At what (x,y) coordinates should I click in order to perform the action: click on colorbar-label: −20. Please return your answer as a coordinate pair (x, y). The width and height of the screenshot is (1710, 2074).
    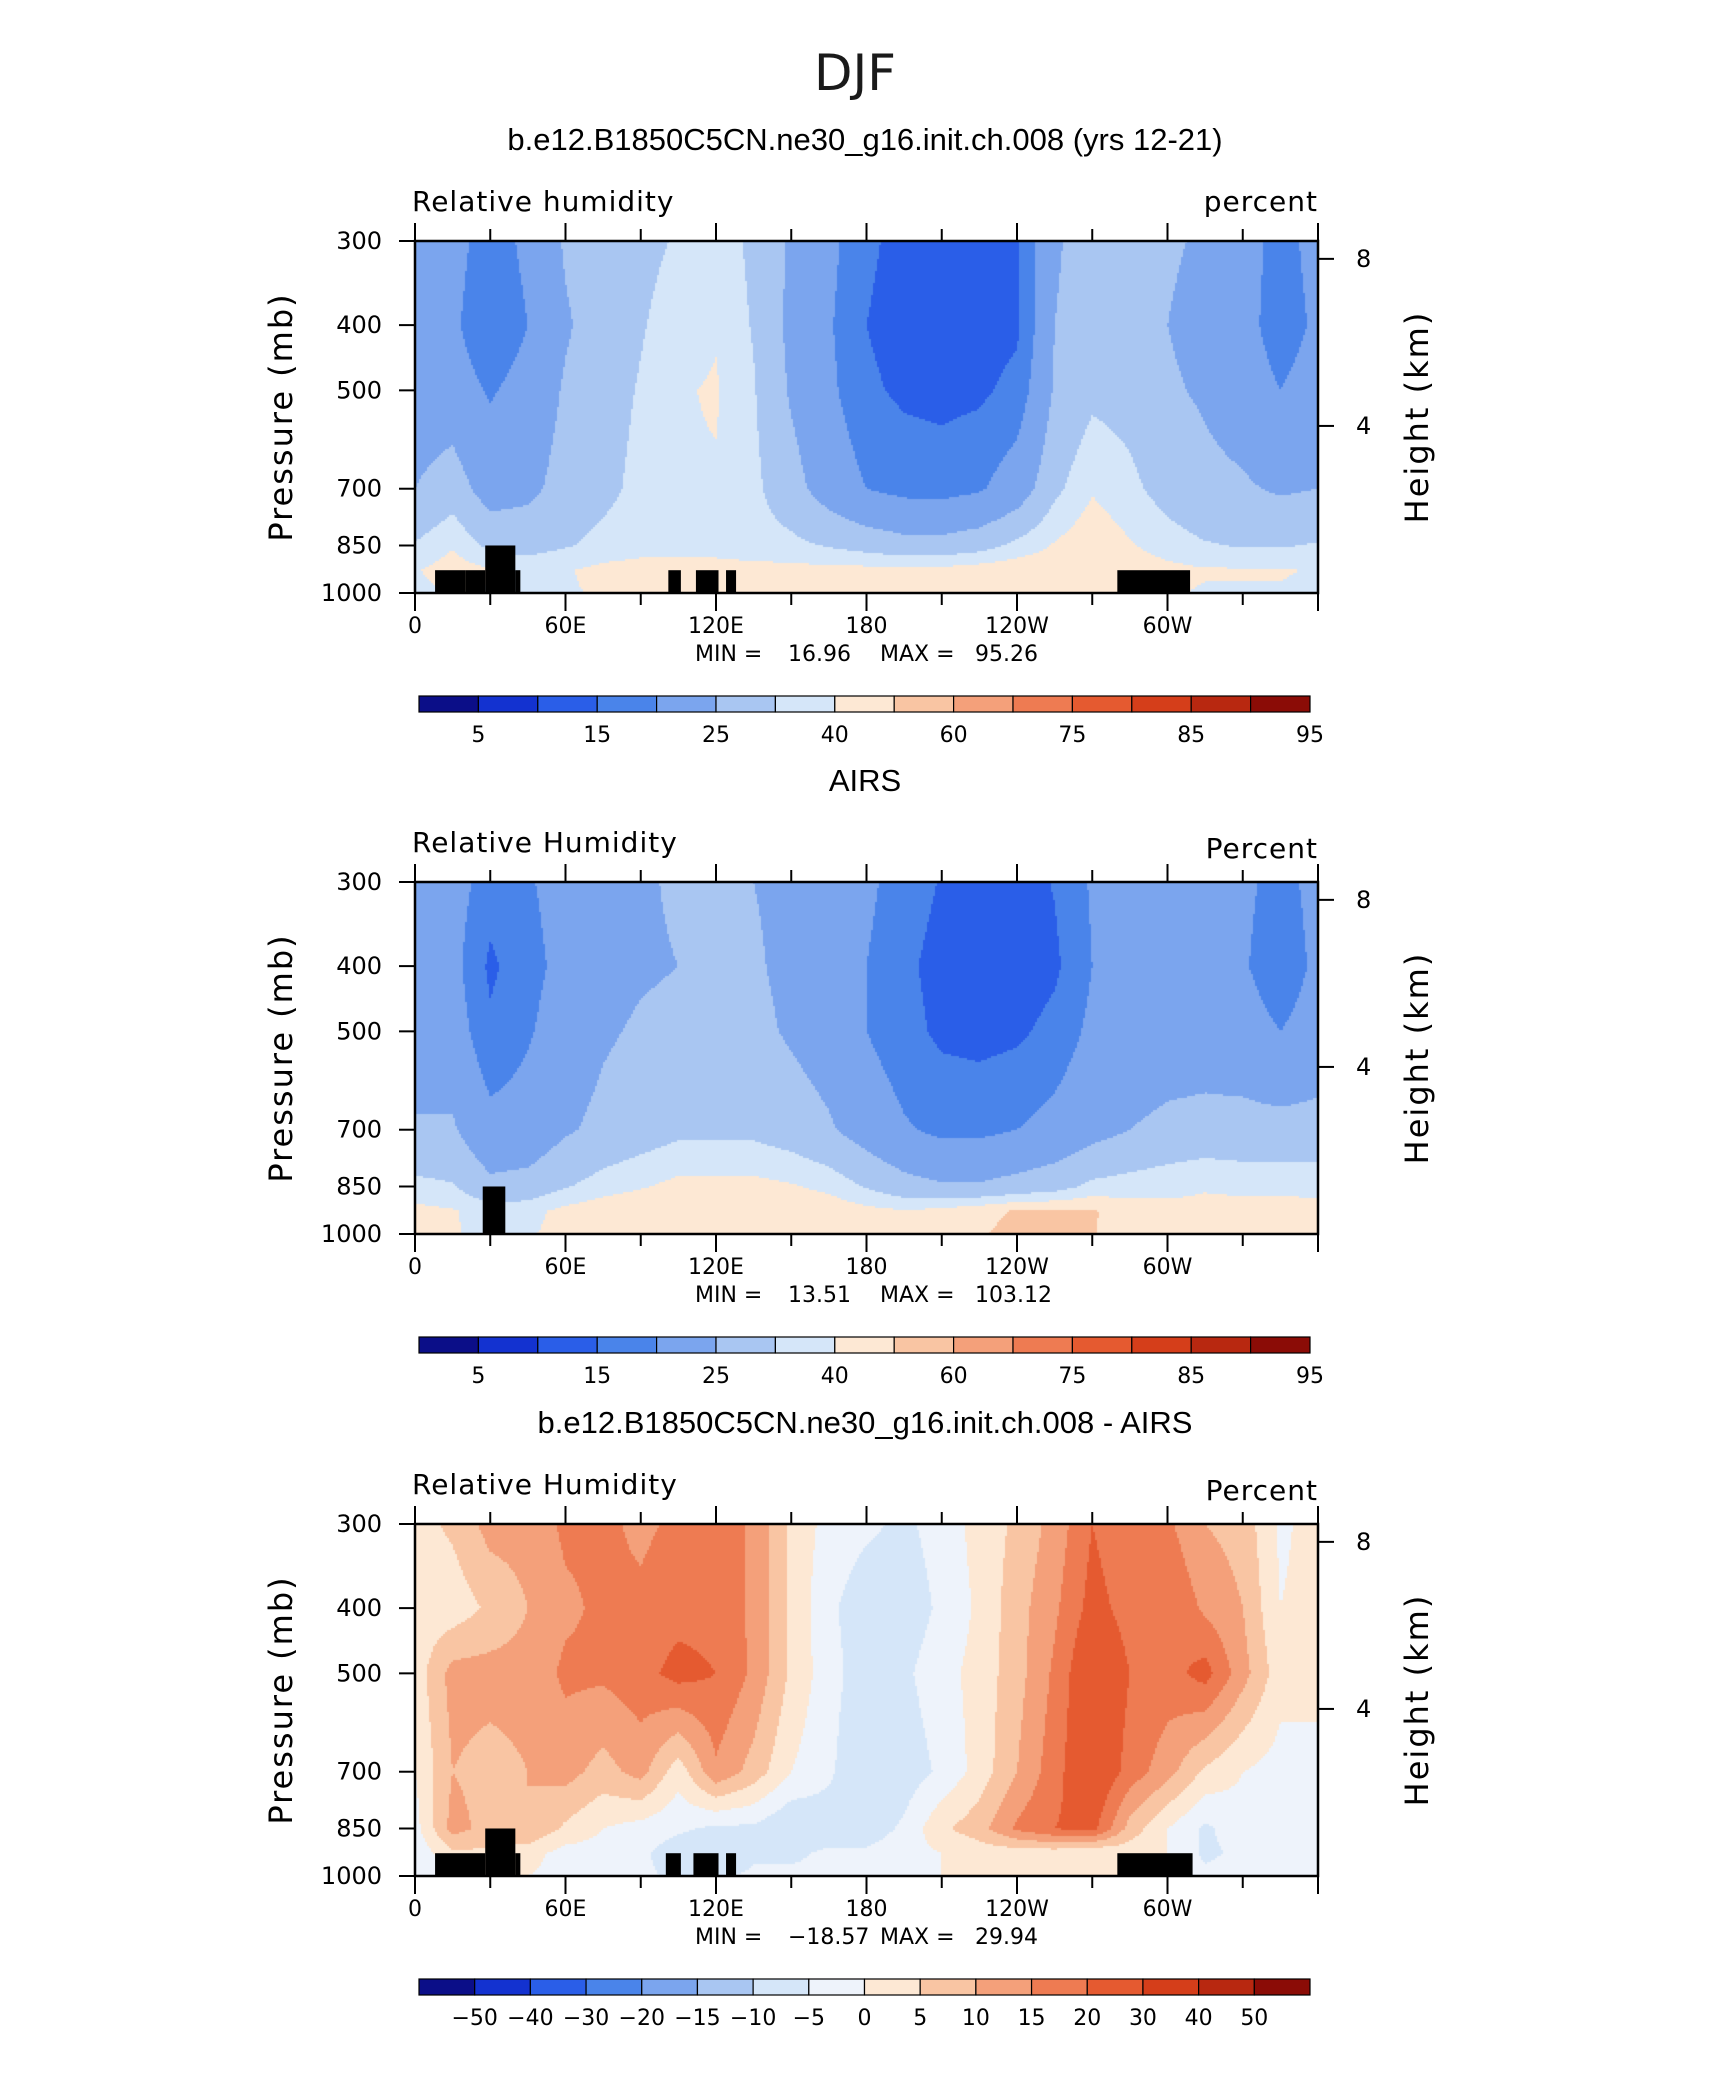
    Looking at the image, I should click on (642, 2018).